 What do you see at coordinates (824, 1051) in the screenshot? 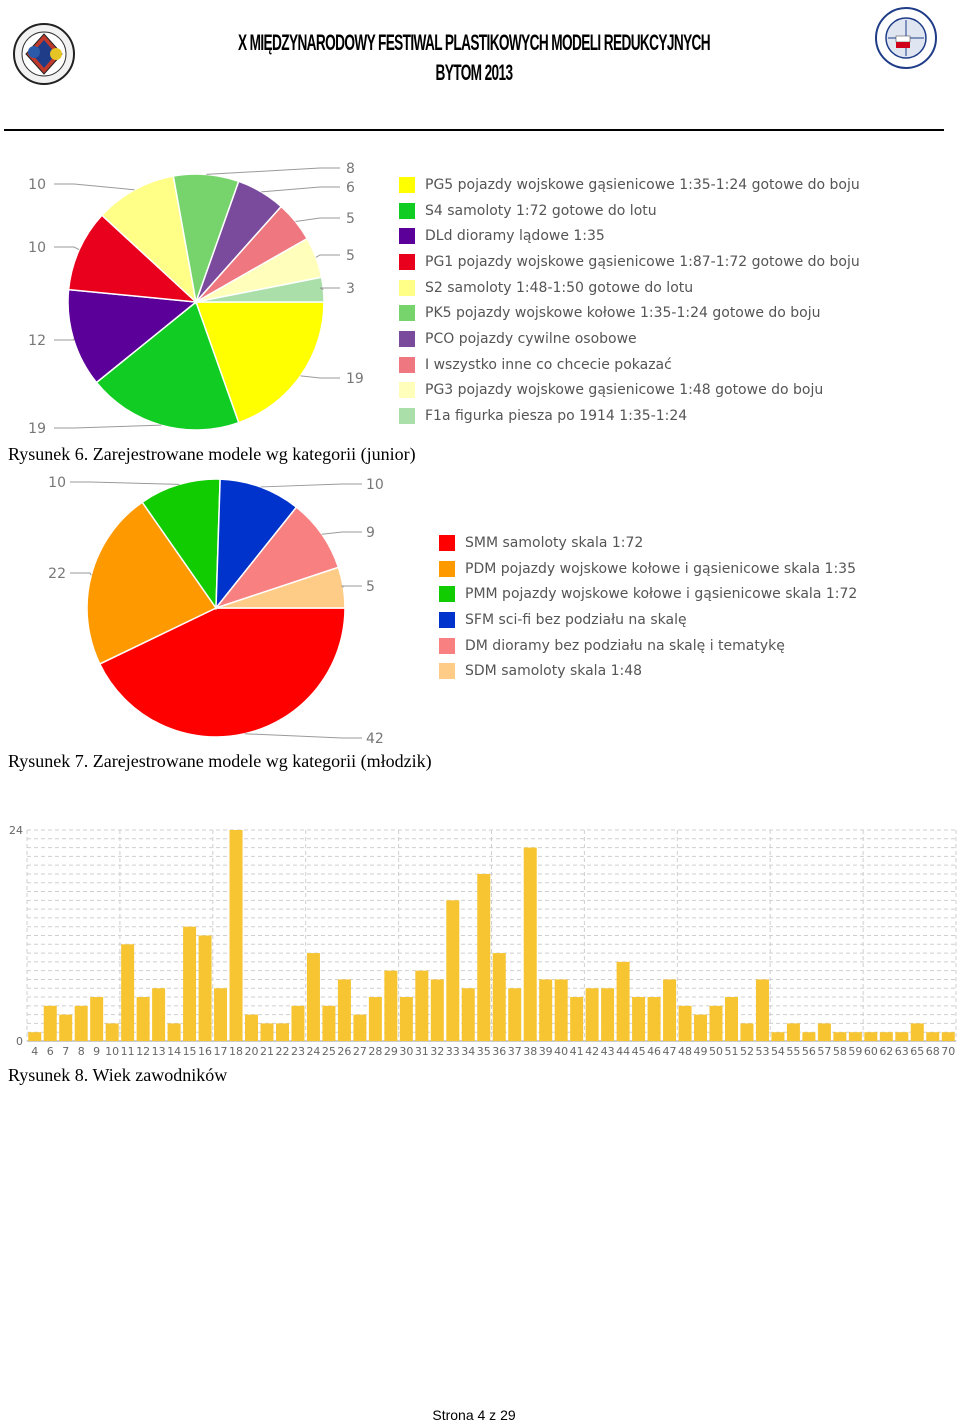
I see `x-tick-label: 57` at bounding box center [824, 1051].